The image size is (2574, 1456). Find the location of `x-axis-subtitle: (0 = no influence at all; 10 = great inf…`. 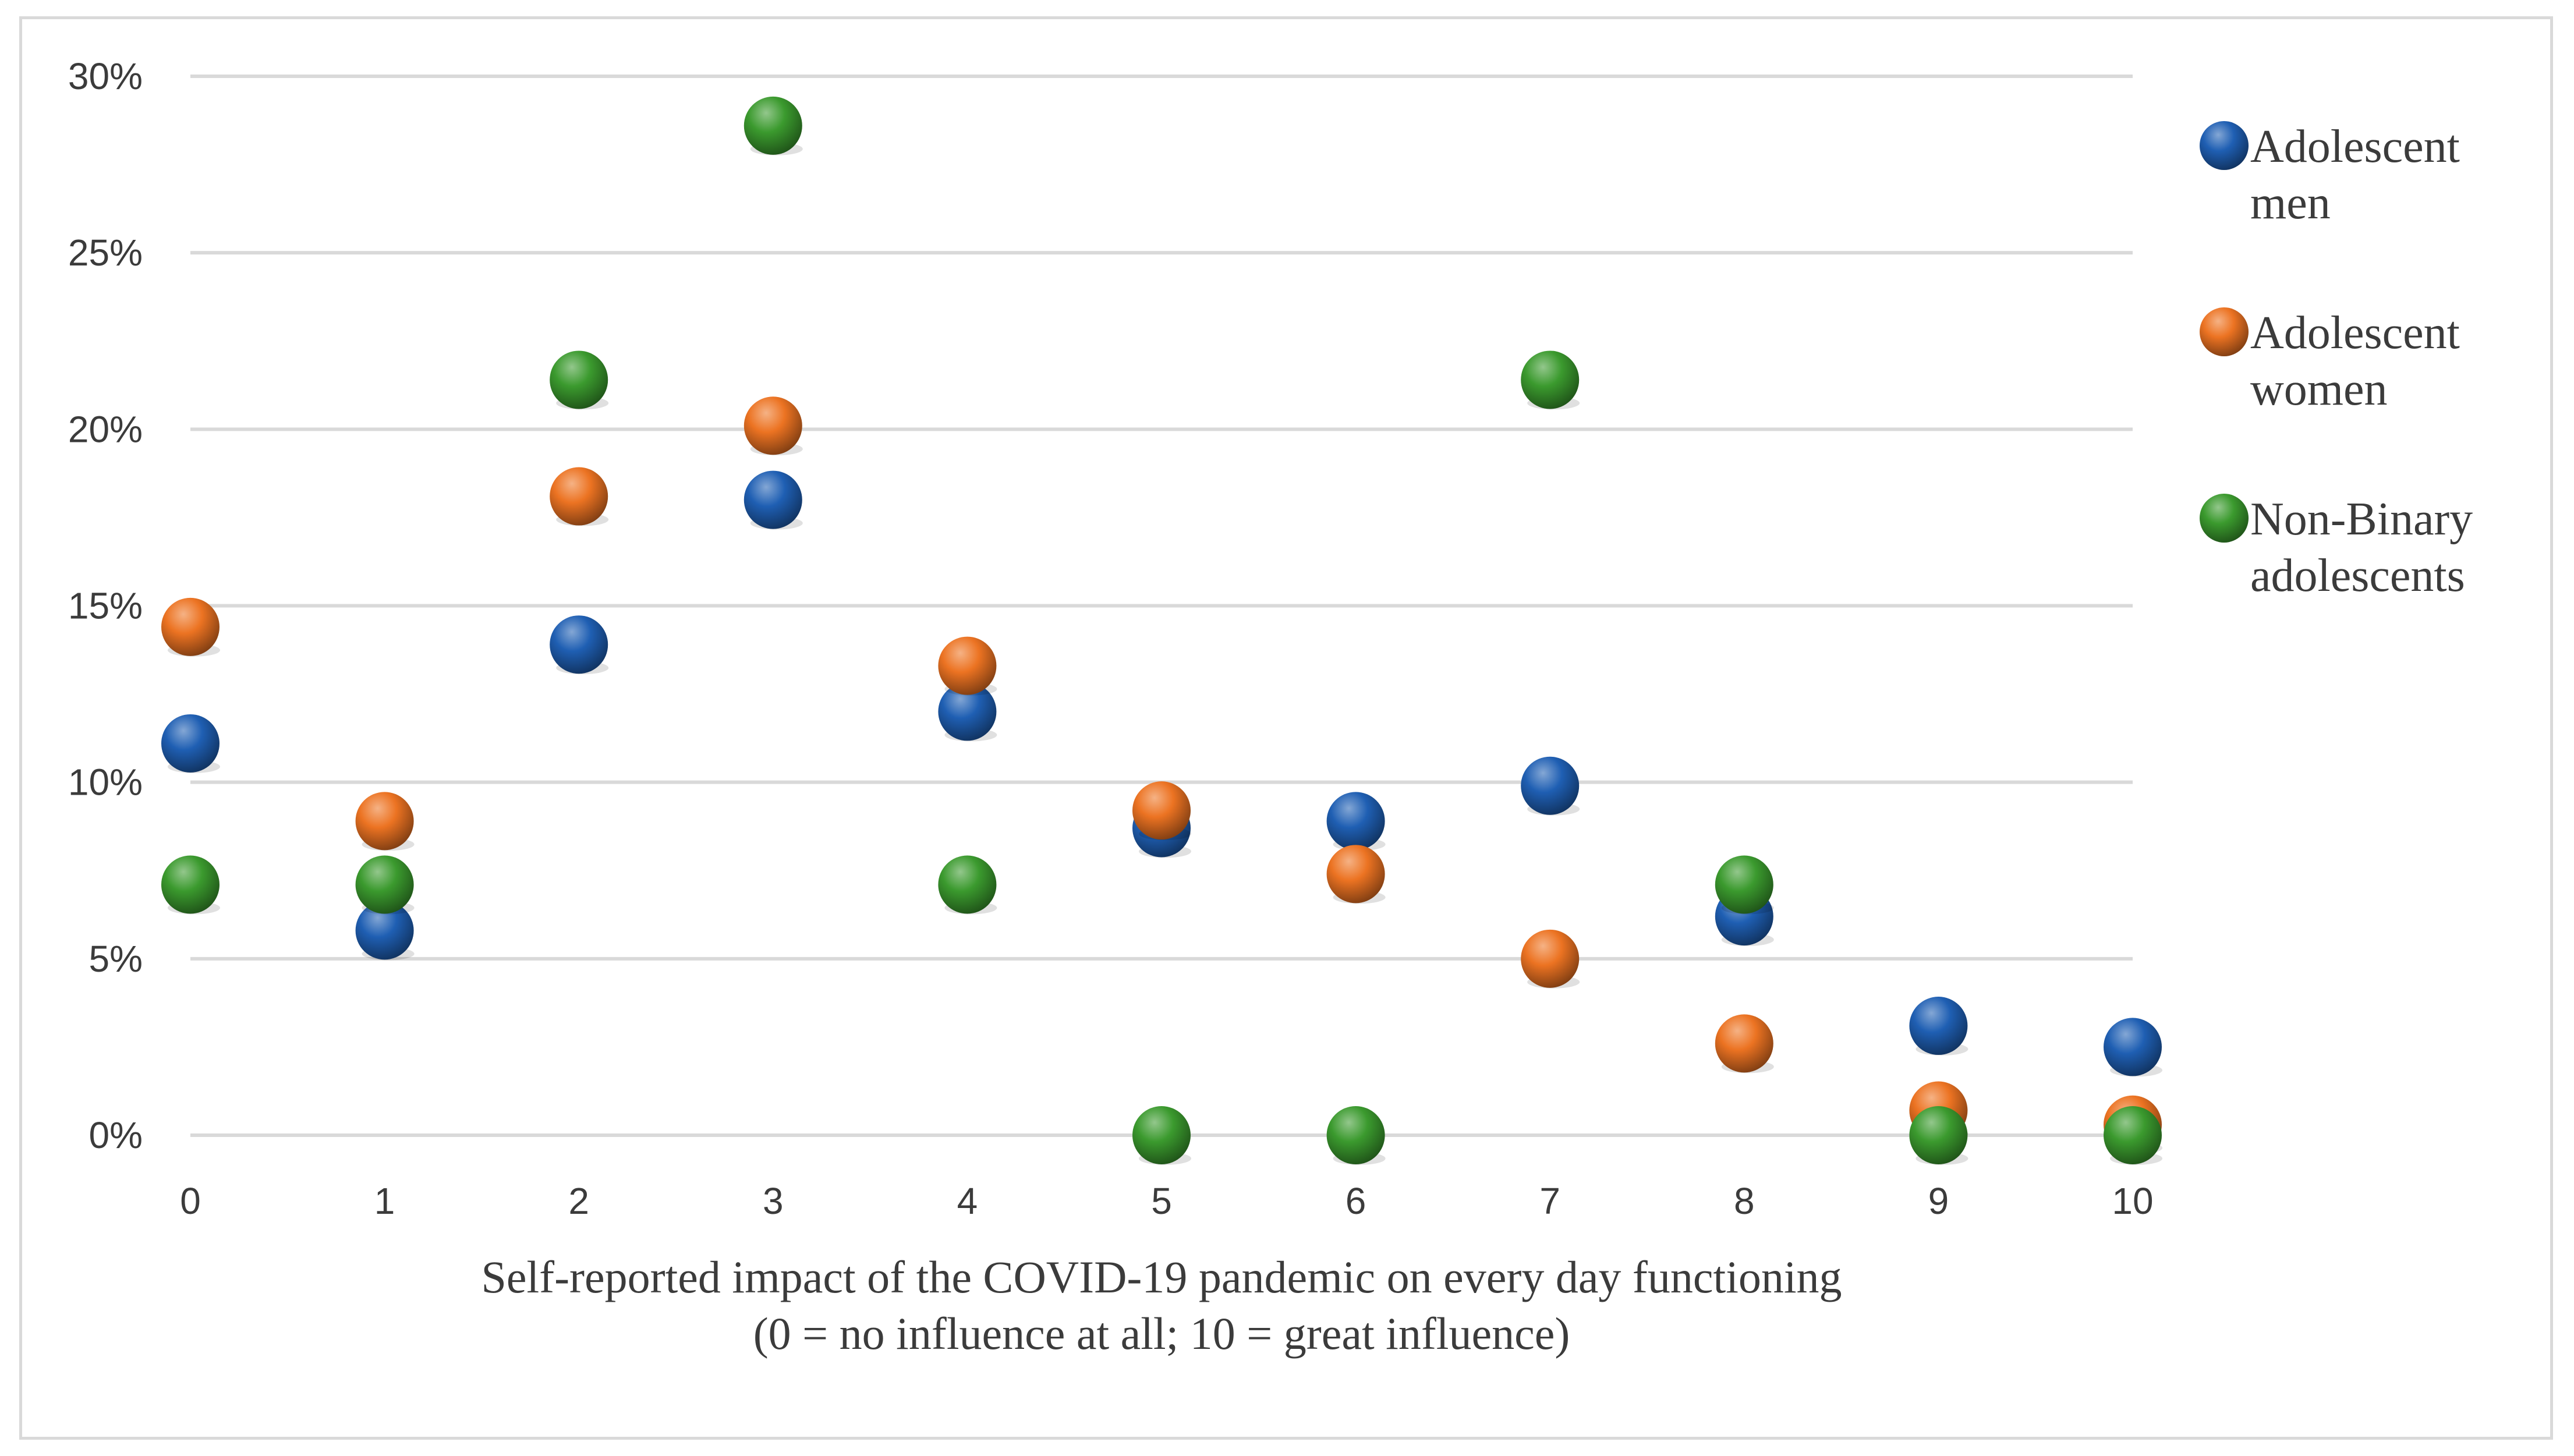

x-axis-subtitle: (0 = no influence at all; 10 = great inf… is located at coordinates (1161, 1333).